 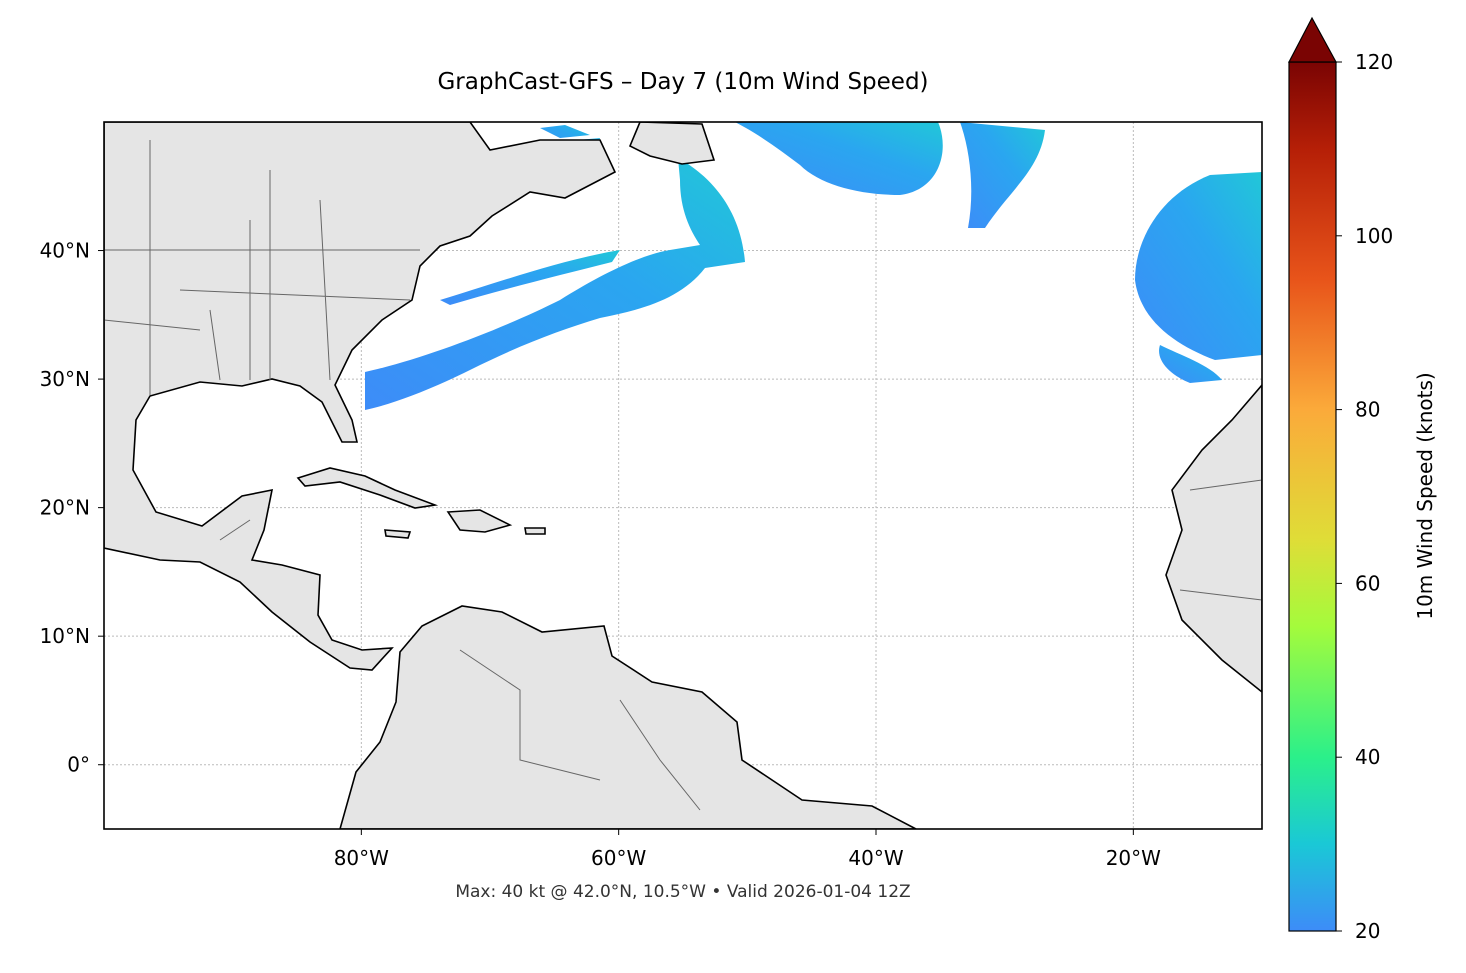 I want to click on y-tick-label: 0°, so click(x=78, y=765).